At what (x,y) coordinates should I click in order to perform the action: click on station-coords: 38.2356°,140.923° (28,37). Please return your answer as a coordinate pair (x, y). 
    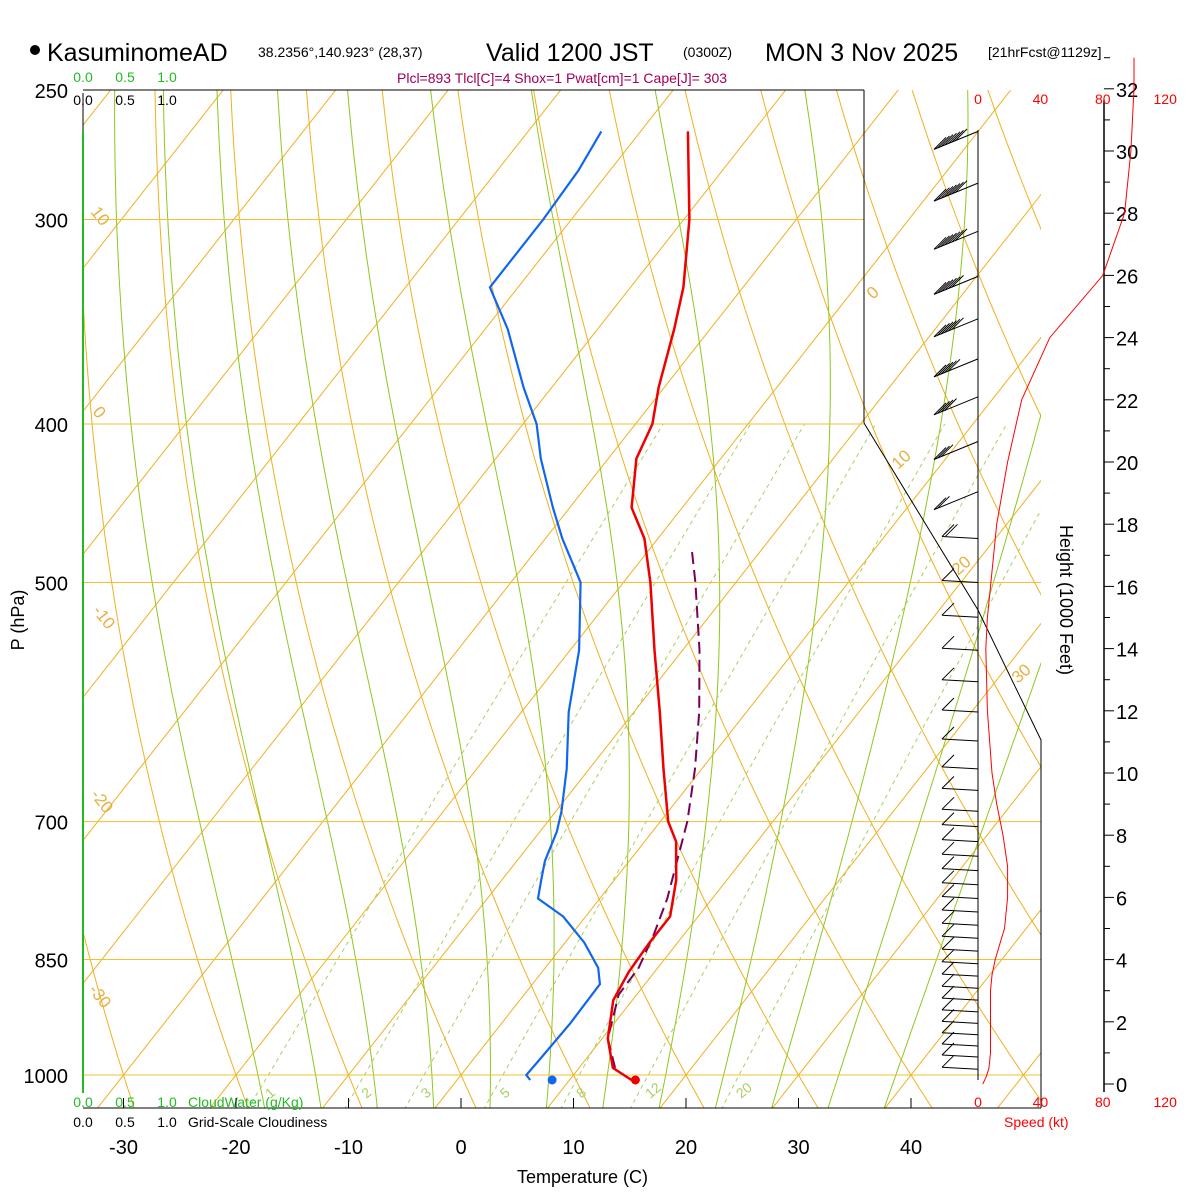
    Looking at the image, I should click on (340, 52).